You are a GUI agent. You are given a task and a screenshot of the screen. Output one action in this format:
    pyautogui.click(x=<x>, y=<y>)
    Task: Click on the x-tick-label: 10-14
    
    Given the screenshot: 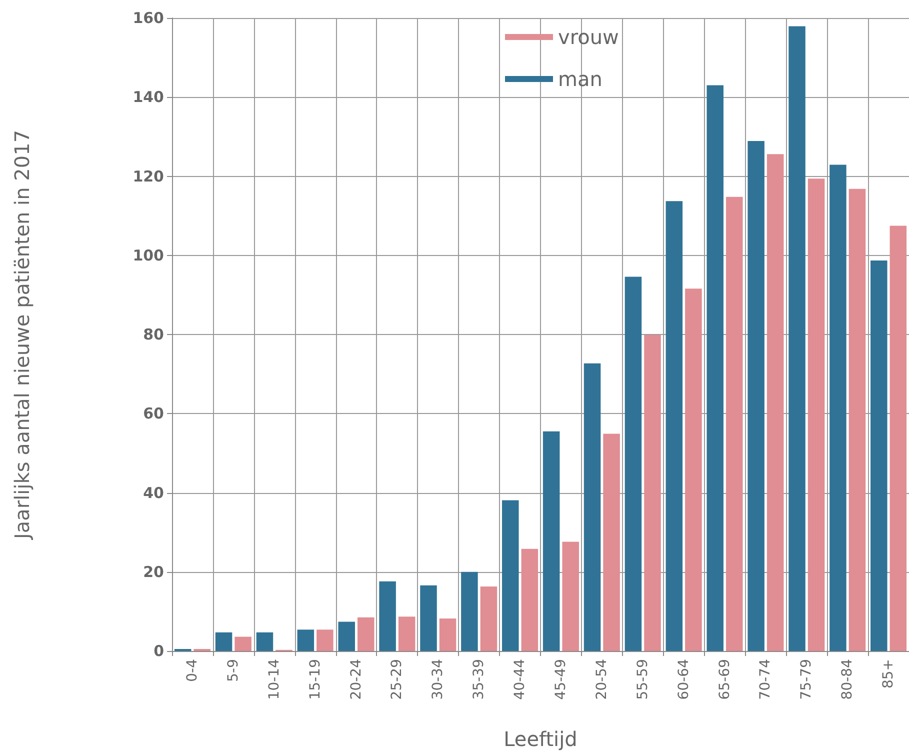 What is the action you would take?
    pyautogui.click(x=274, y=679)
    